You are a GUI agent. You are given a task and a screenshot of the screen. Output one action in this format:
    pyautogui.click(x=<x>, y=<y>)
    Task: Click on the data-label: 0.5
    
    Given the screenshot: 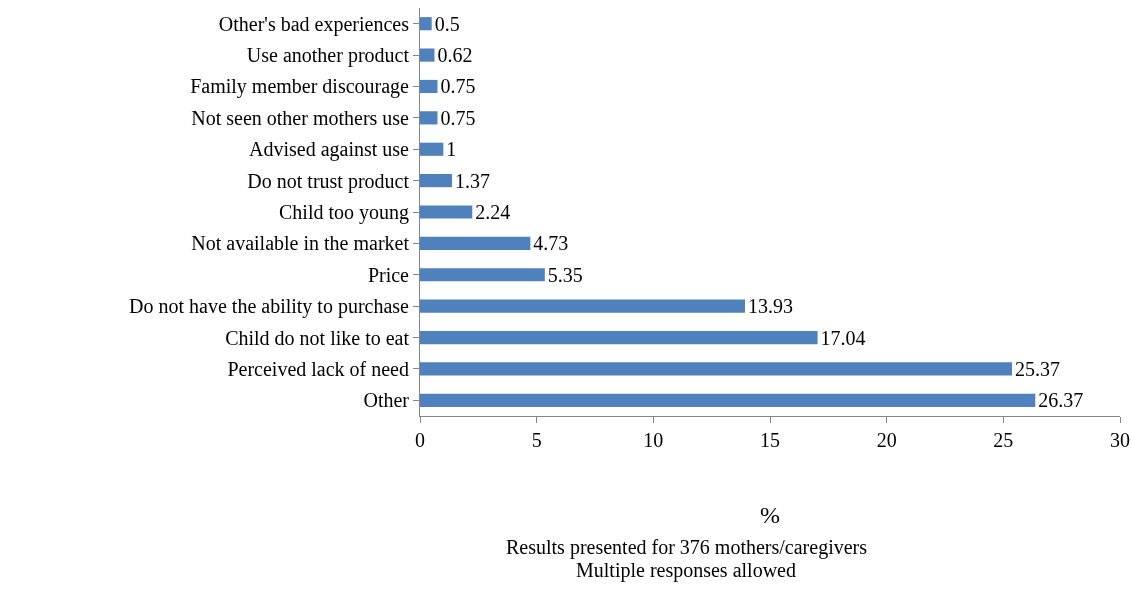 What is the action you would take?
    pyautogui.click(x=447, y=23)
    